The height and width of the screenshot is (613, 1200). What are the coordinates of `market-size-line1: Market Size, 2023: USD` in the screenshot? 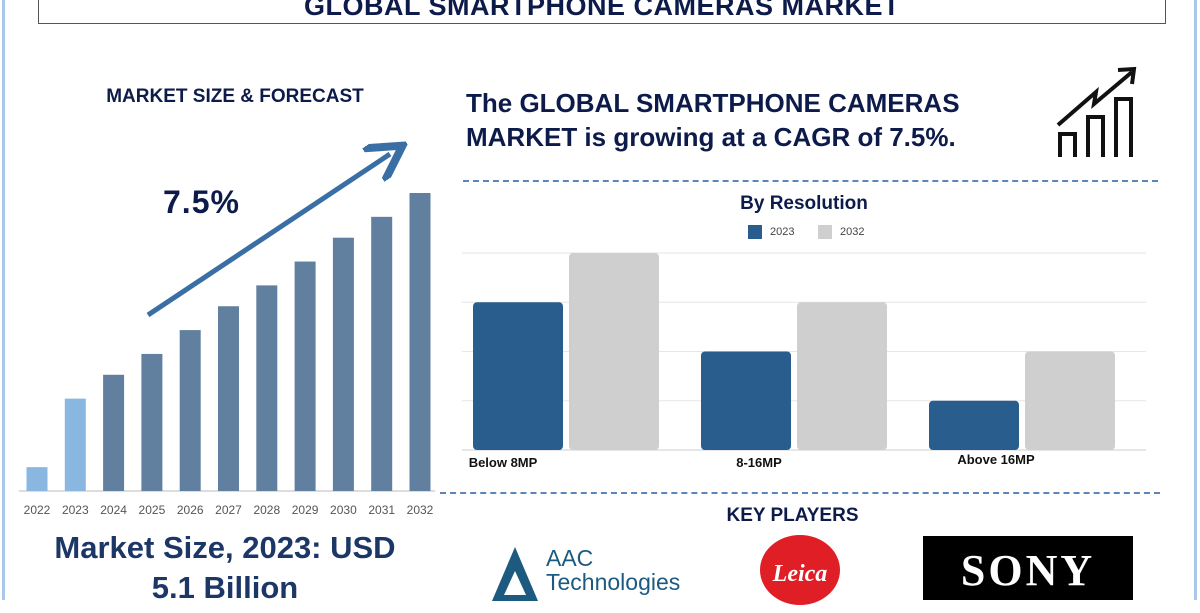 It's located at (225, 547).